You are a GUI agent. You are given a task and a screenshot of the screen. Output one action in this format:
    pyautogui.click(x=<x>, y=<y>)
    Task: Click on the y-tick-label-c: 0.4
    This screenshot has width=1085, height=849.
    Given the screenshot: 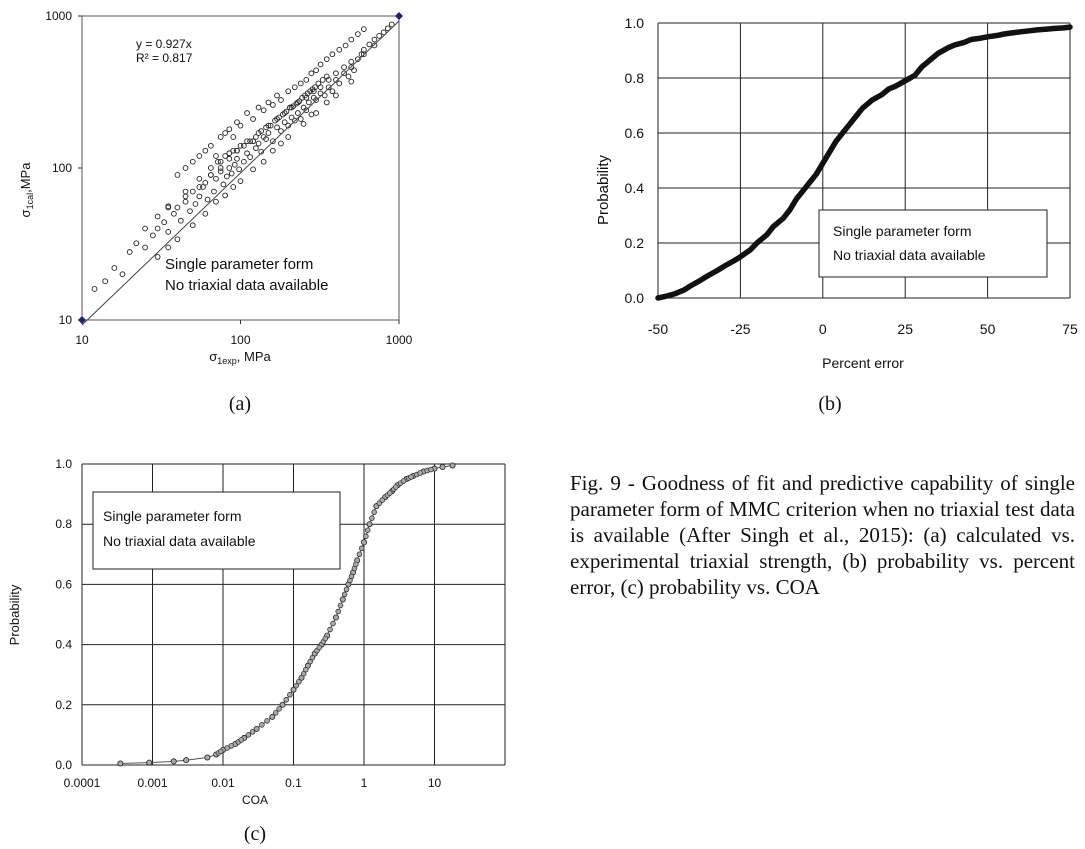 What is the action you would take?
    pyautogui.click(x=63, y=645)
    